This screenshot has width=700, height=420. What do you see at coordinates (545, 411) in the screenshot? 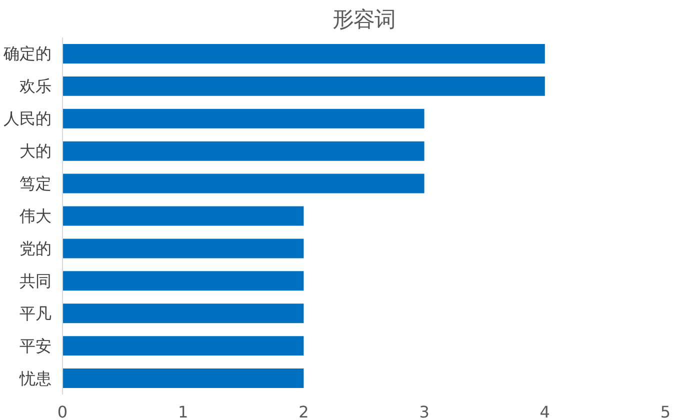
I see `x-tick-label: 4` at bounding box center [545, 411].